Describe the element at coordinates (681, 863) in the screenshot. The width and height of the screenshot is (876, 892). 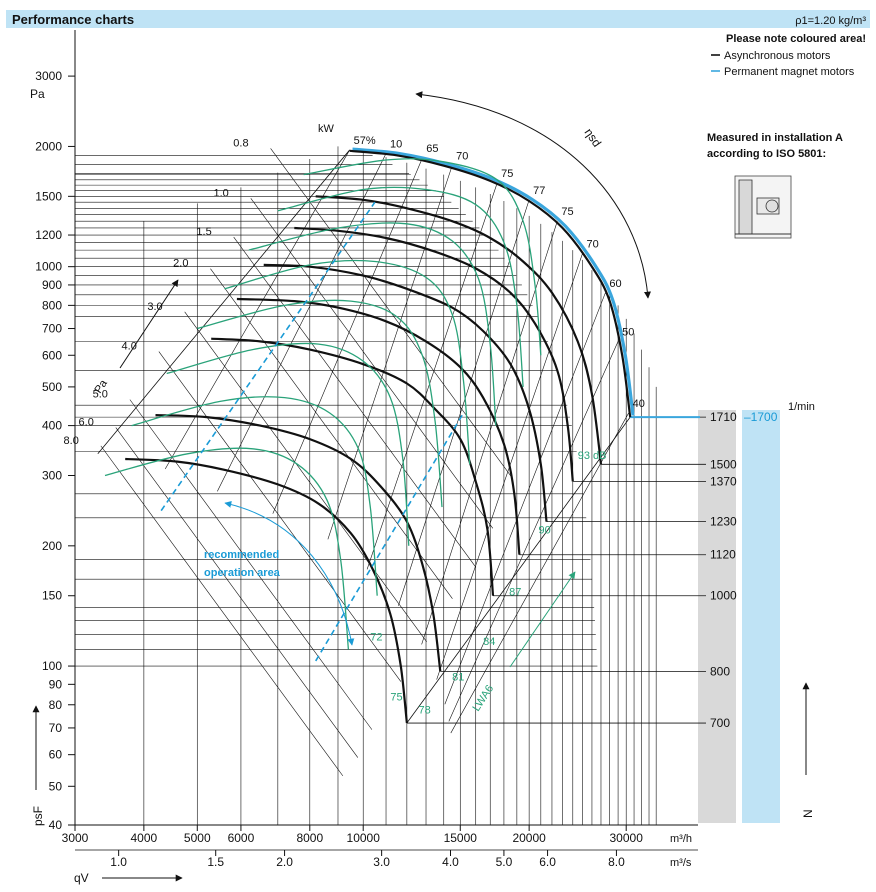
I see `x-secondary-unit: m³/s` at that location.